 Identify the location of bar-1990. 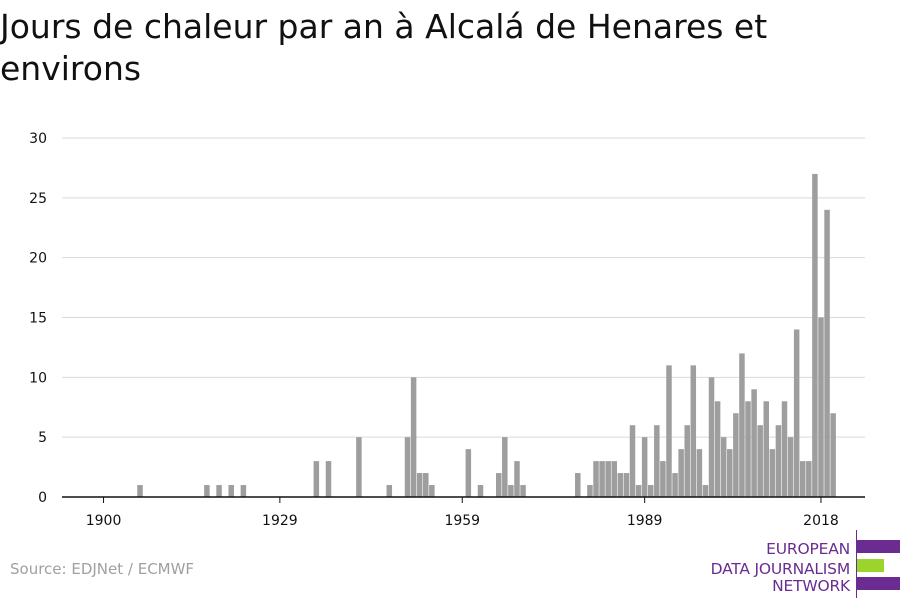
(650, 491).